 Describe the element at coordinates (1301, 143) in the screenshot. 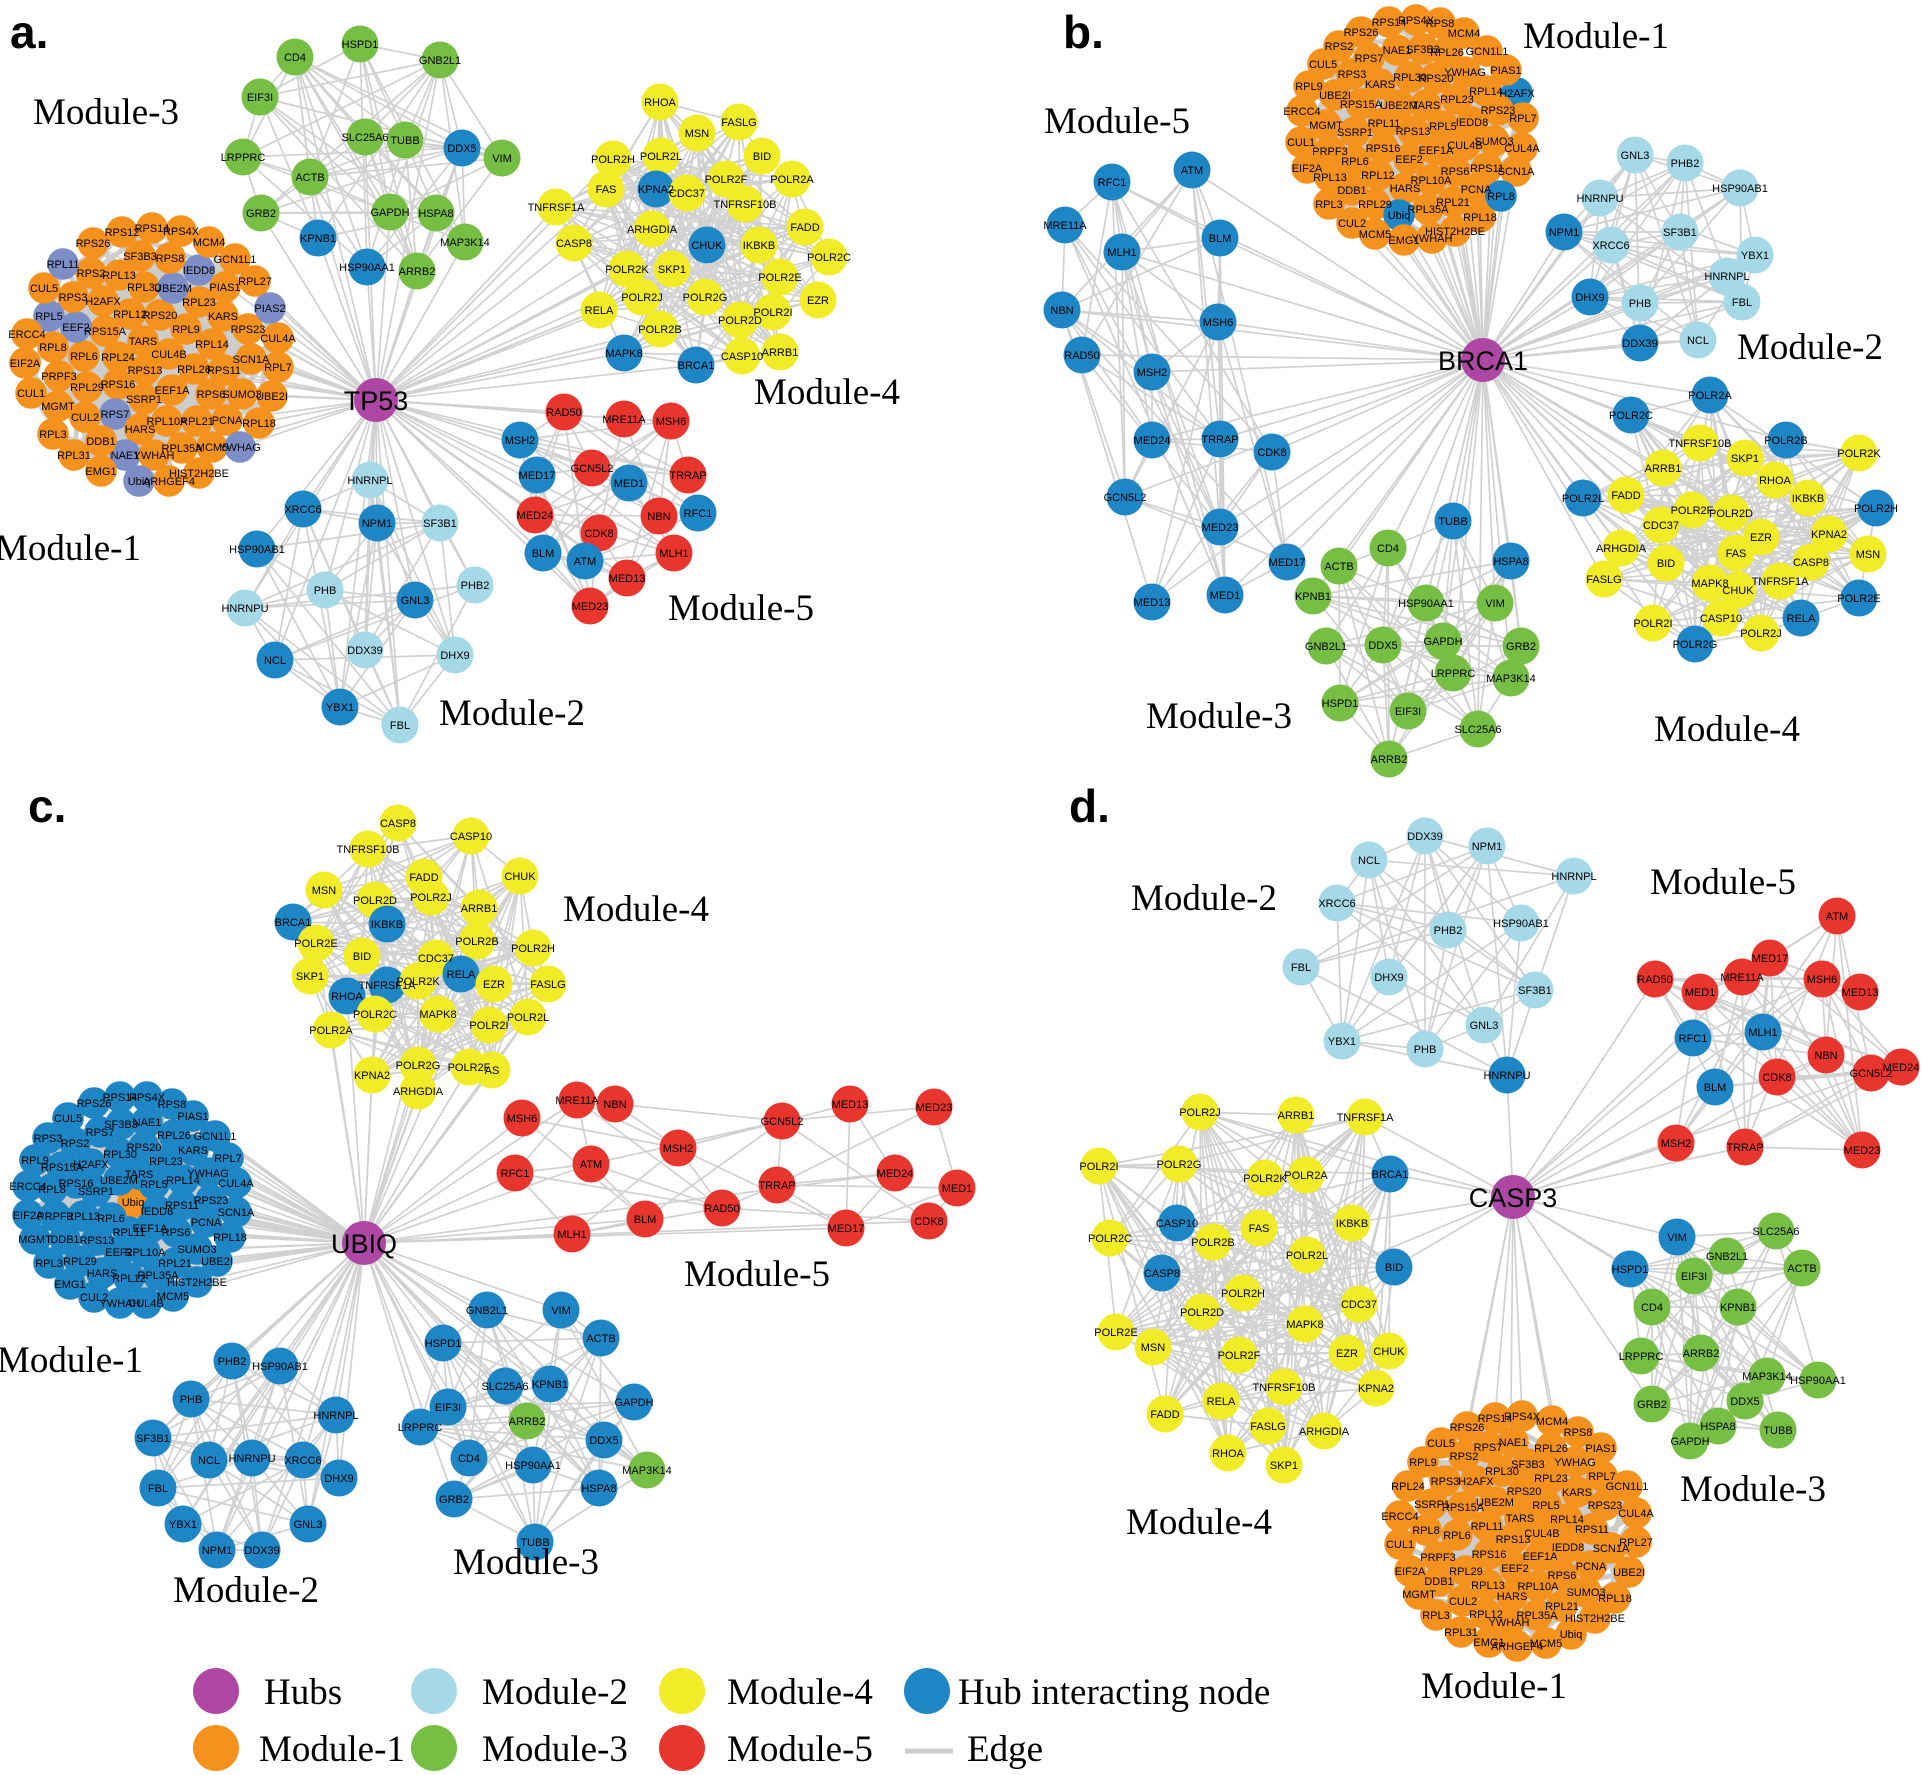

I see `svg-text: CUL1` at that location.